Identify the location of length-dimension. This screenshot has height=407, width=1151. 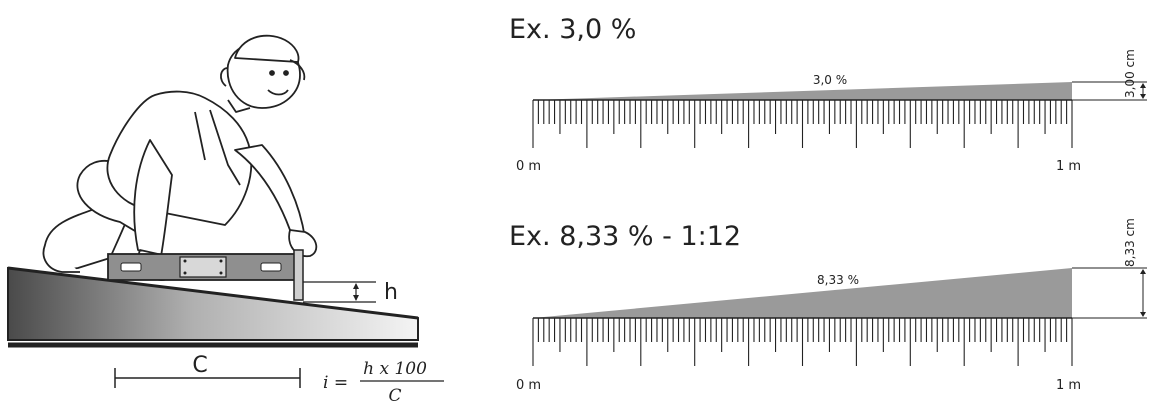
(207, 378).